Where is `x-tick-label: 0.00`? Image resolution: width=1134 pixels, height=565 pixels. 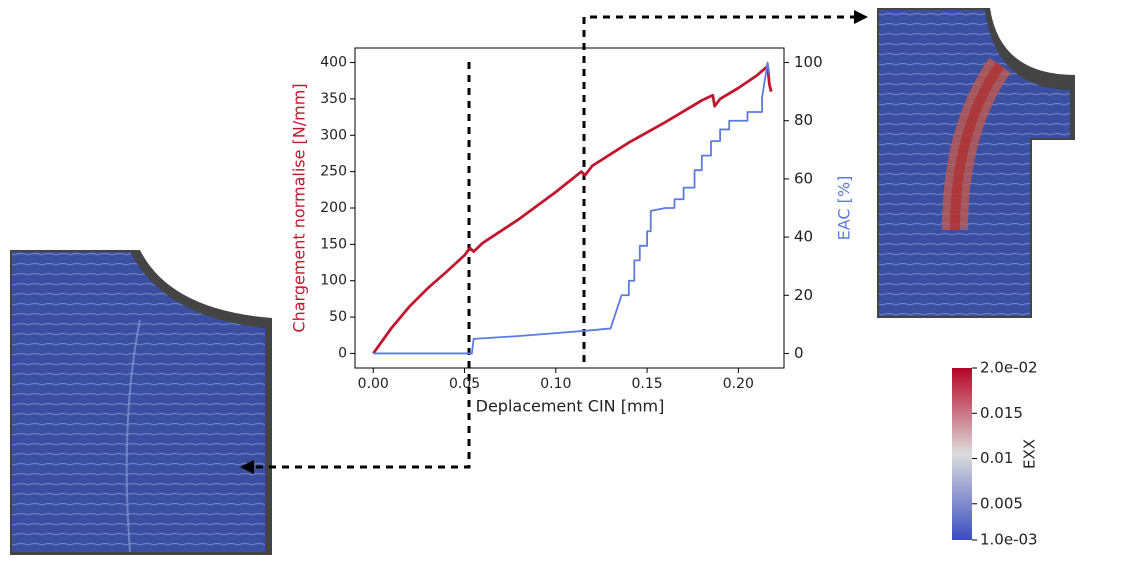 x-tick-label: 0.00 is located at coordinates (373, 384).